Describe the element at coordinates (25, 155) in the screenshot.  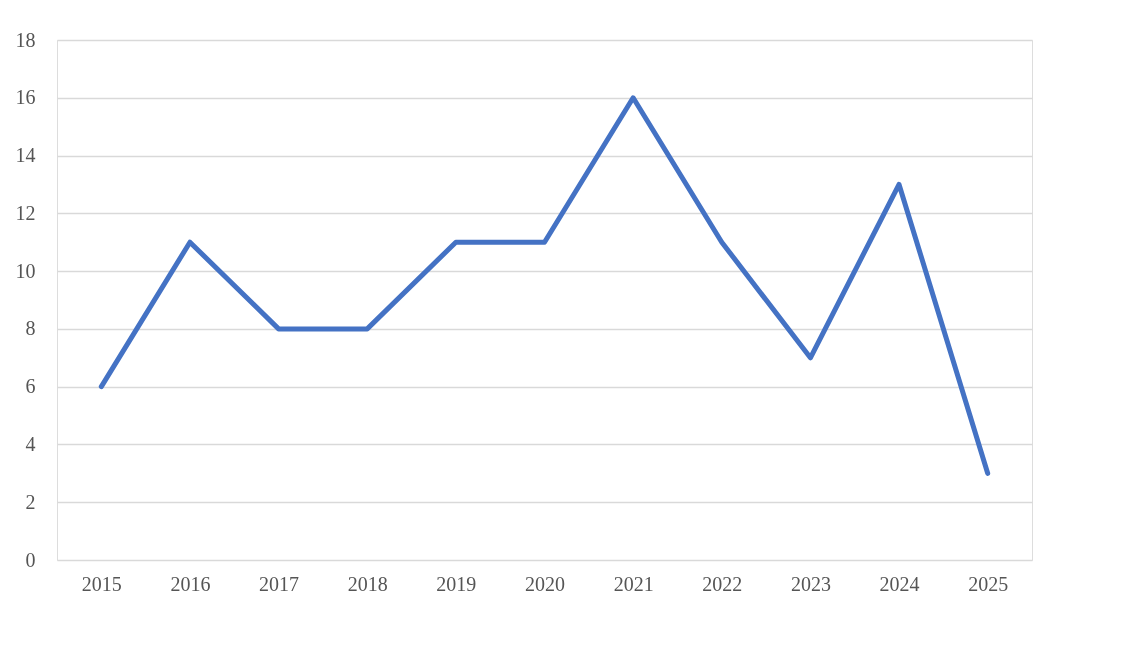
I see `y-tick-label: 14` at that location.